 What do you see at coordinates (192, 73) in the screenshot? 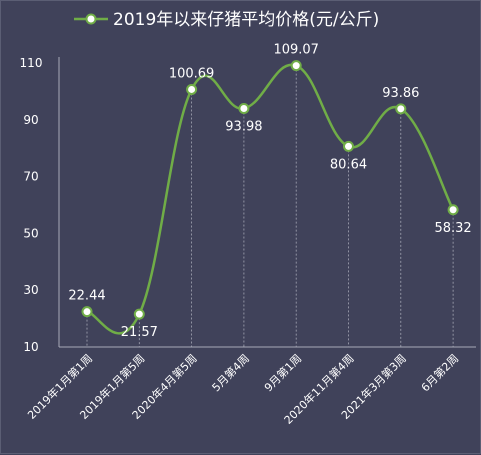
I see `data-label: 100.69` at bounding box center [192, 73].